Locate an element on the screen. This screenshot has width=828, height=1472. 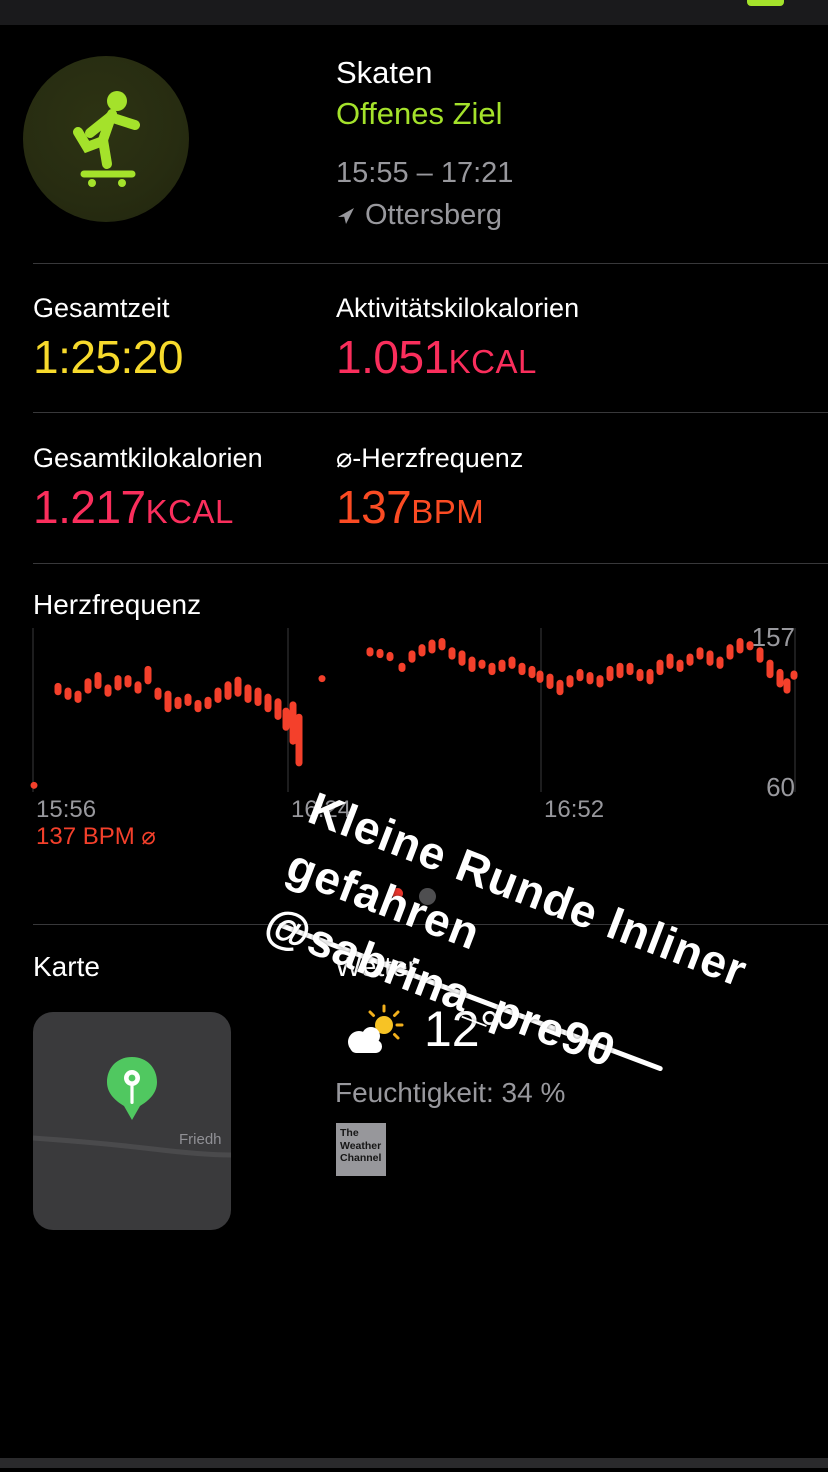
humidity-label: Feuchtigkeit: 34 % is located at coordinates (450, 1092).